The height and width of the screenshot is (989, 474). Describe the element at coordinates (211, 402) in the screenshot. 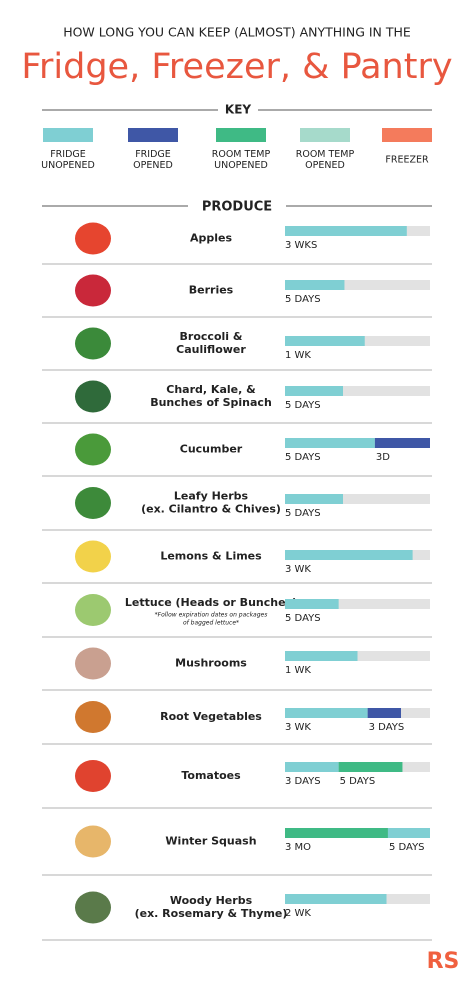

I see `item-name: Bunches of Spinach` at that location.